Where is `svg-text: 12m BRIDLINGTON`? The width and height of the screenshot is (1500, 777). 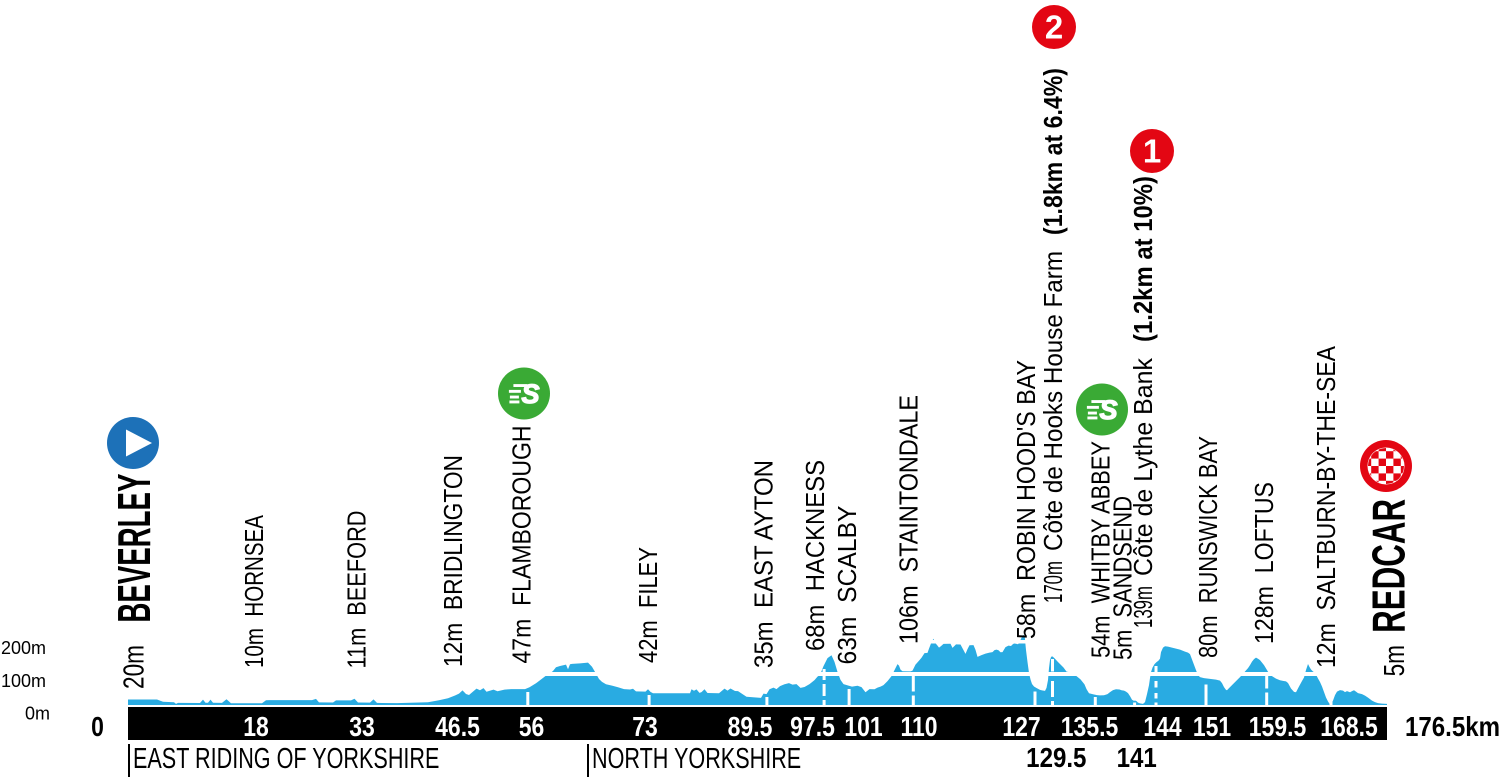 svg-text: 12m BRIDLINGTON is located at coordinates (453, 561).